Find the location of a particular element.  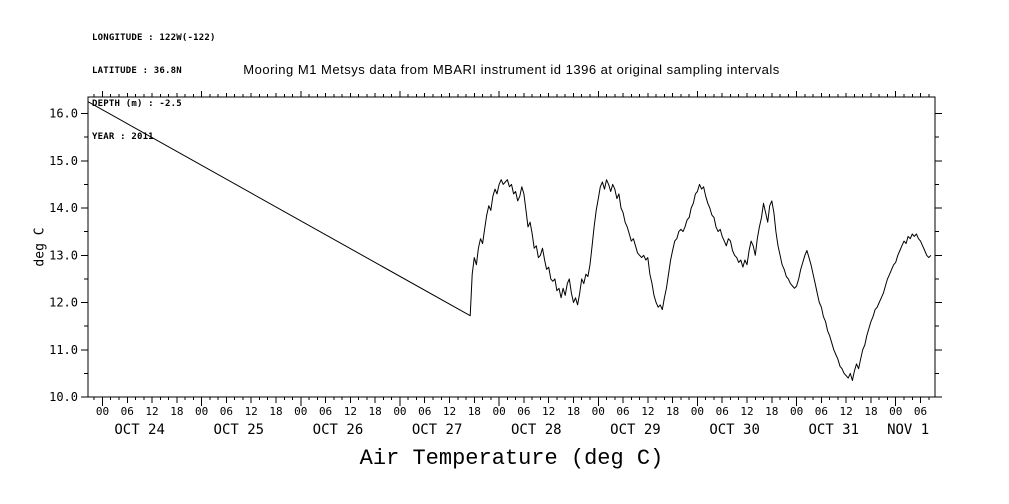

y-tick-label: 12.0 is located at coordinates (63, 303).